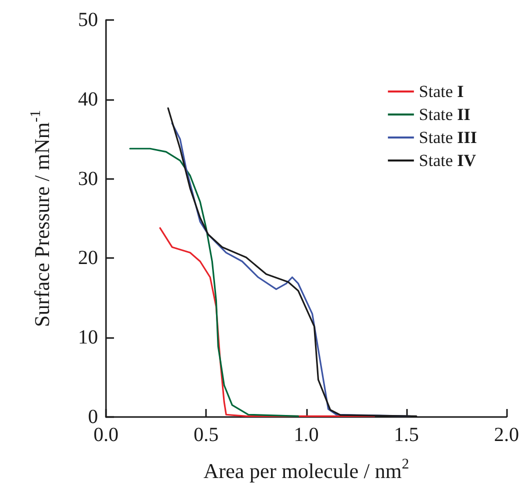  What do you see at coordinates (88, 337) in the screenshot?
I see `y-tick-label: 10` at bounding box center [88, 337].